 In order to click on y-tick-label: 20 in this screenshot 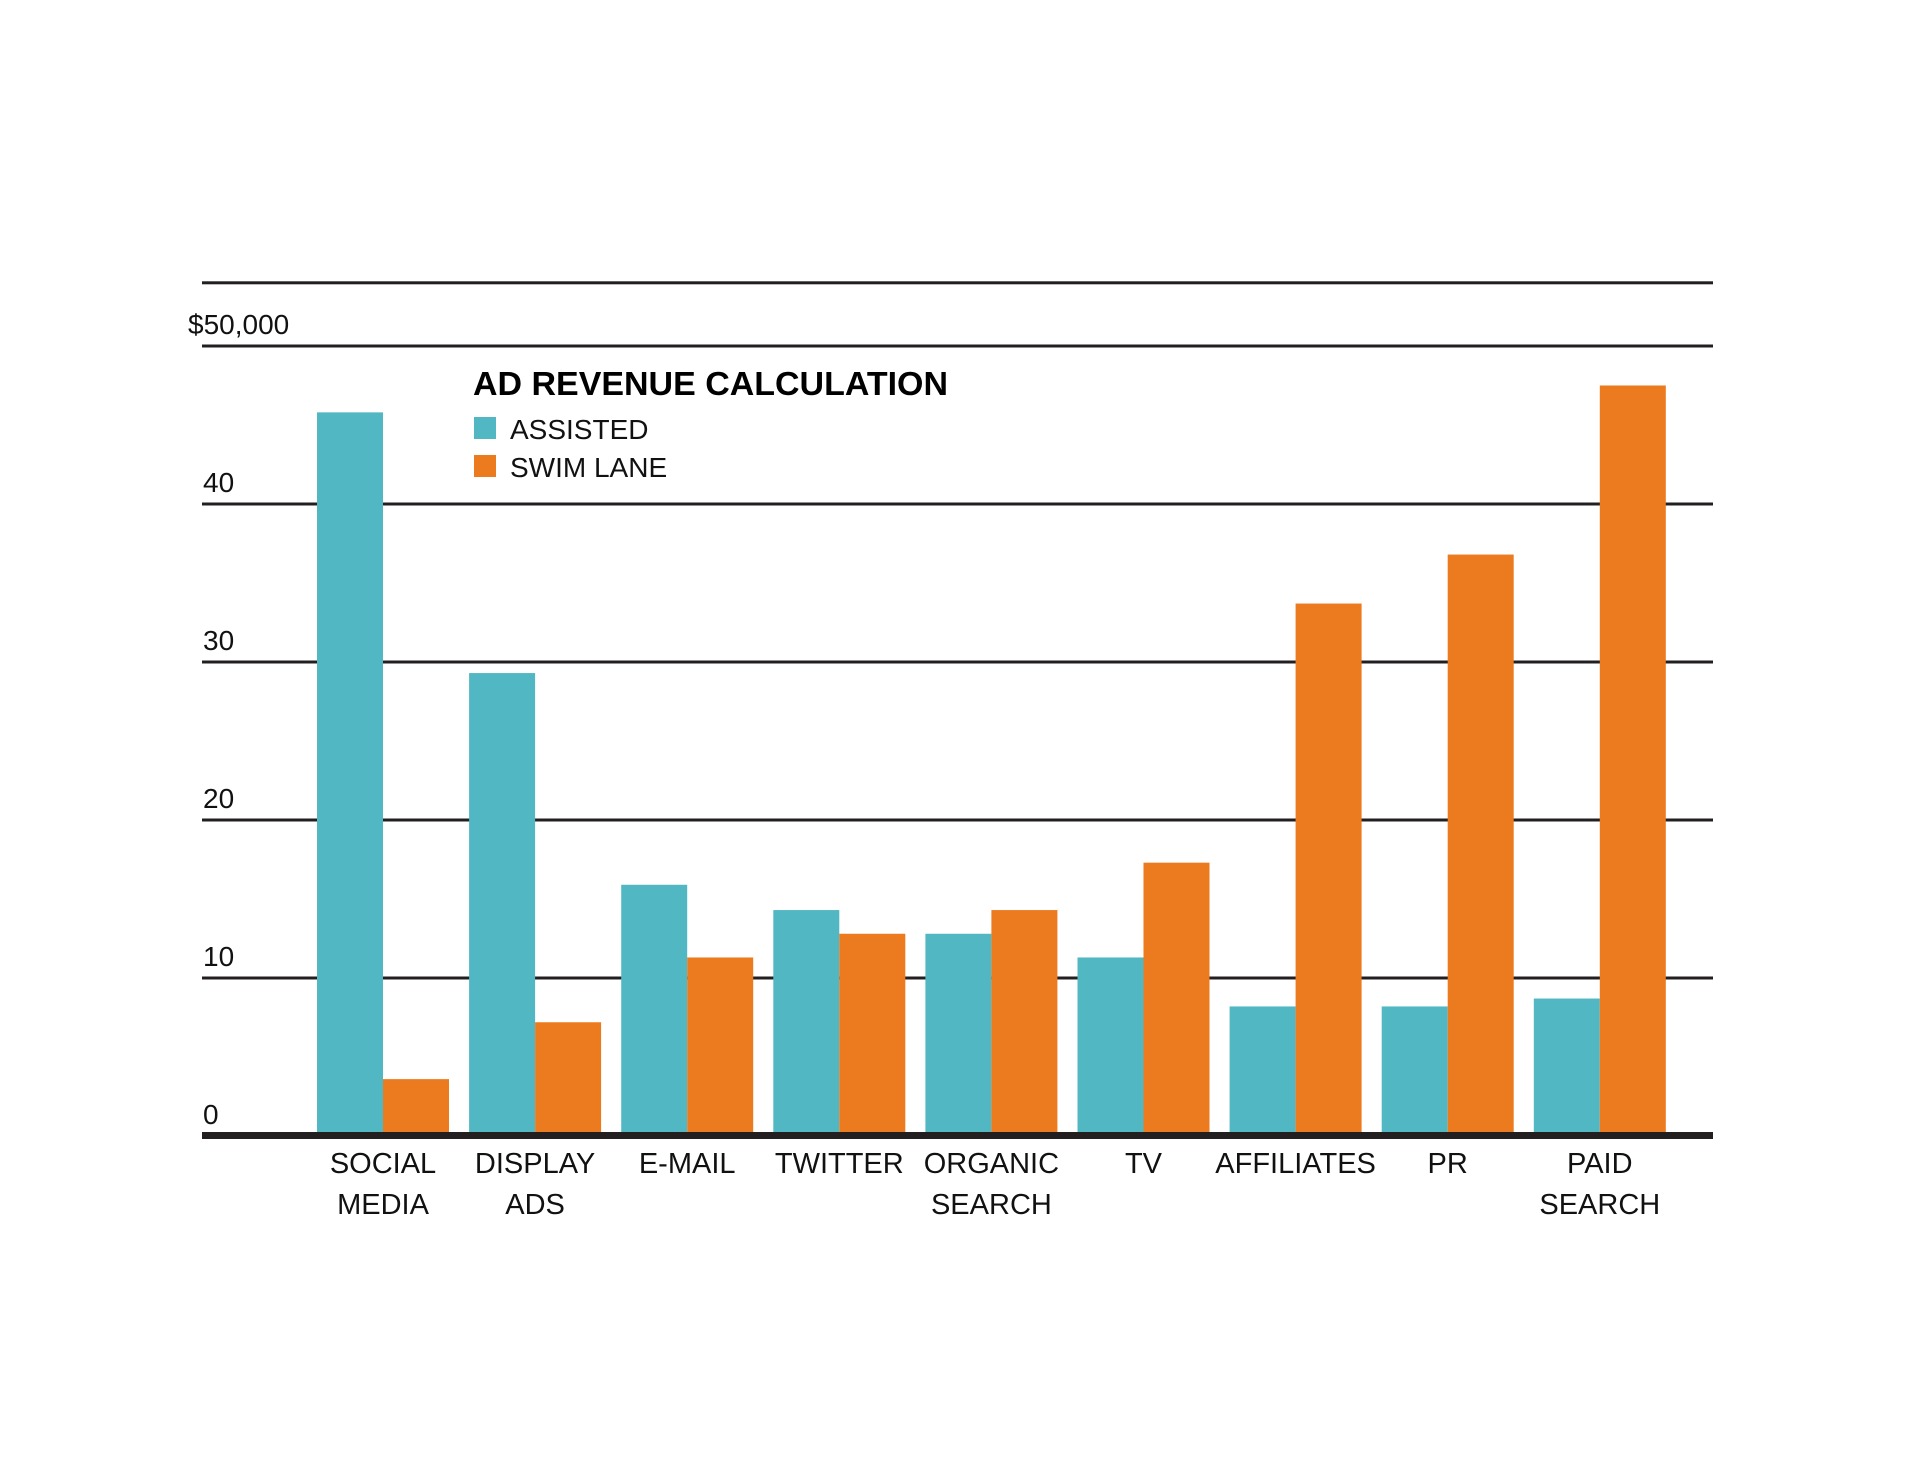, I will do `click(218, 798)`.